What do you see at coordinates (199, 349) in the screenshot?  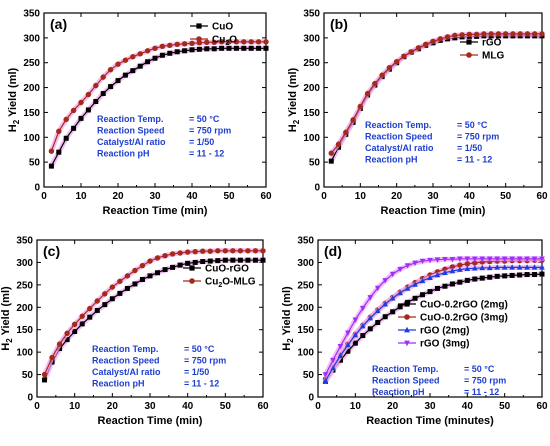 I see `annotation-value: = 50 °C` at bounding box center [199, 349].